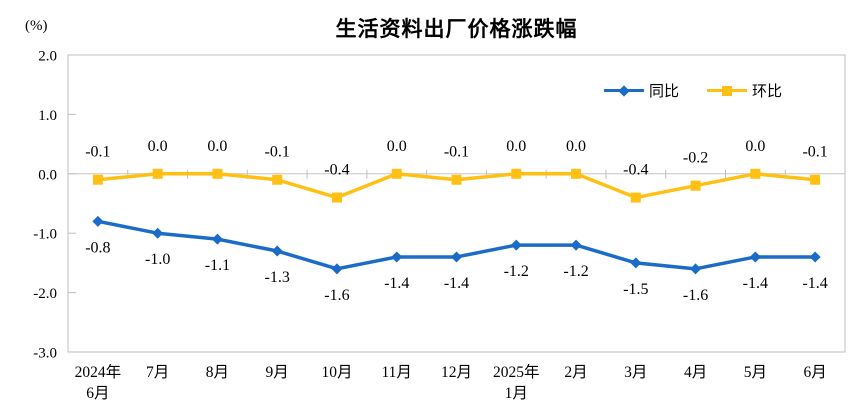 The image size is (863, 414). I want to click on y-tick-label: -1.0, so click(45, 235).